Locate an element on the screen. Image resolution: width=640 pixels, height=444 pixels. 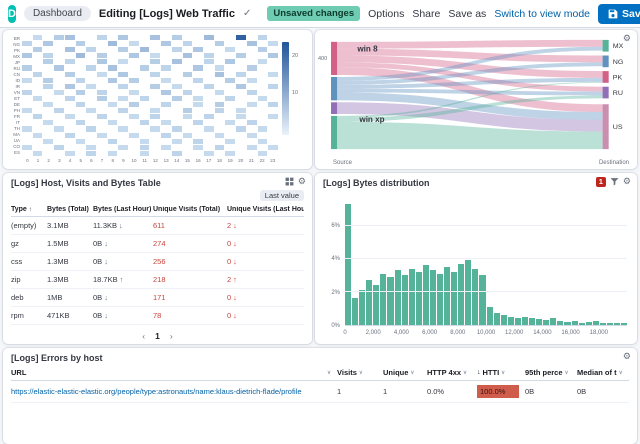
gear-icon: ⚙ is located at coordinates (626, 38).